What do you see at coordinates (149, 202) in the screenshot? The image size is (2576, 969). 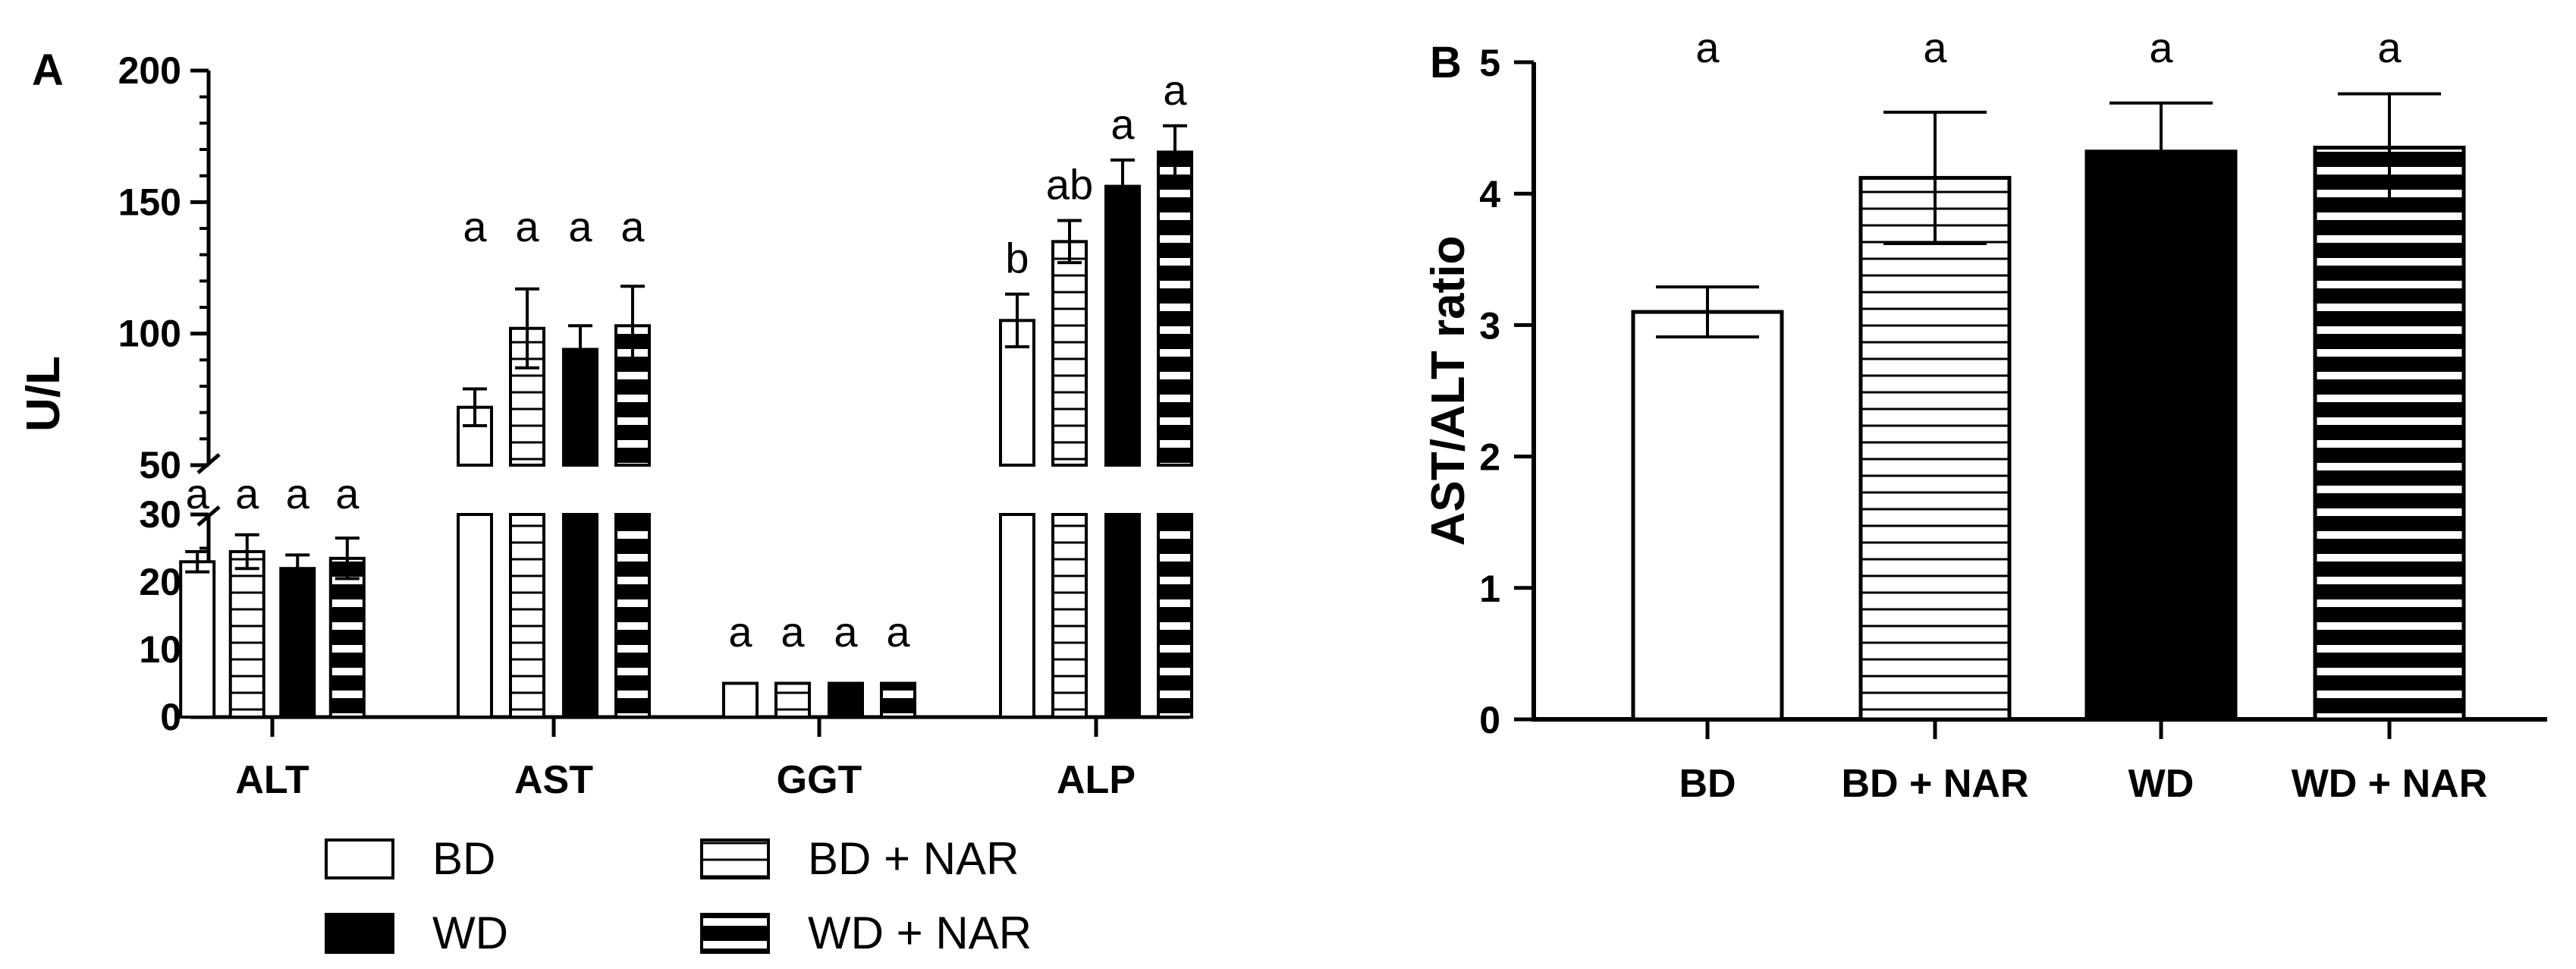 I see `y-tick-label: 150` at bounding box center [149, 202].